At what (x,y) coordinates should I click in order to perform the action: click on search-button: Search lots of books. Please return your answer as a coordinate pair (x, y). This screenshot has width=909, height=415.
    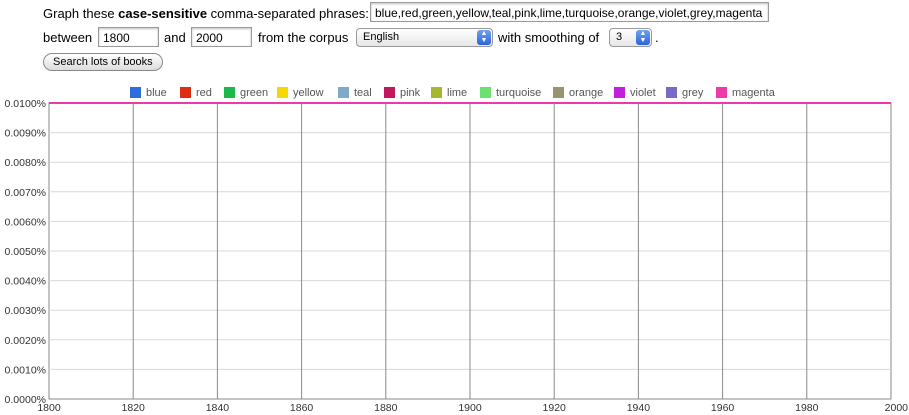
    Looking at the image, I should click on (103, 62).